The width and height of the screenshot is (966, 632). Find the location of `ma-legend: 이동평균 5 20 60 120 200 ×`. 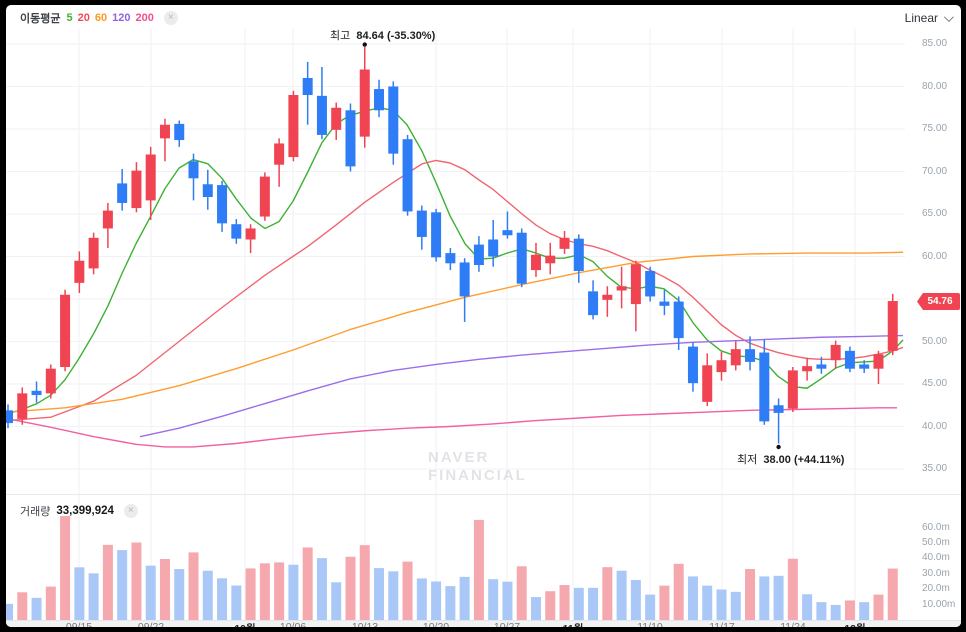

ma-legend: 이동평균 5 20 60 120 200 × is located at coordinates (99, 18).